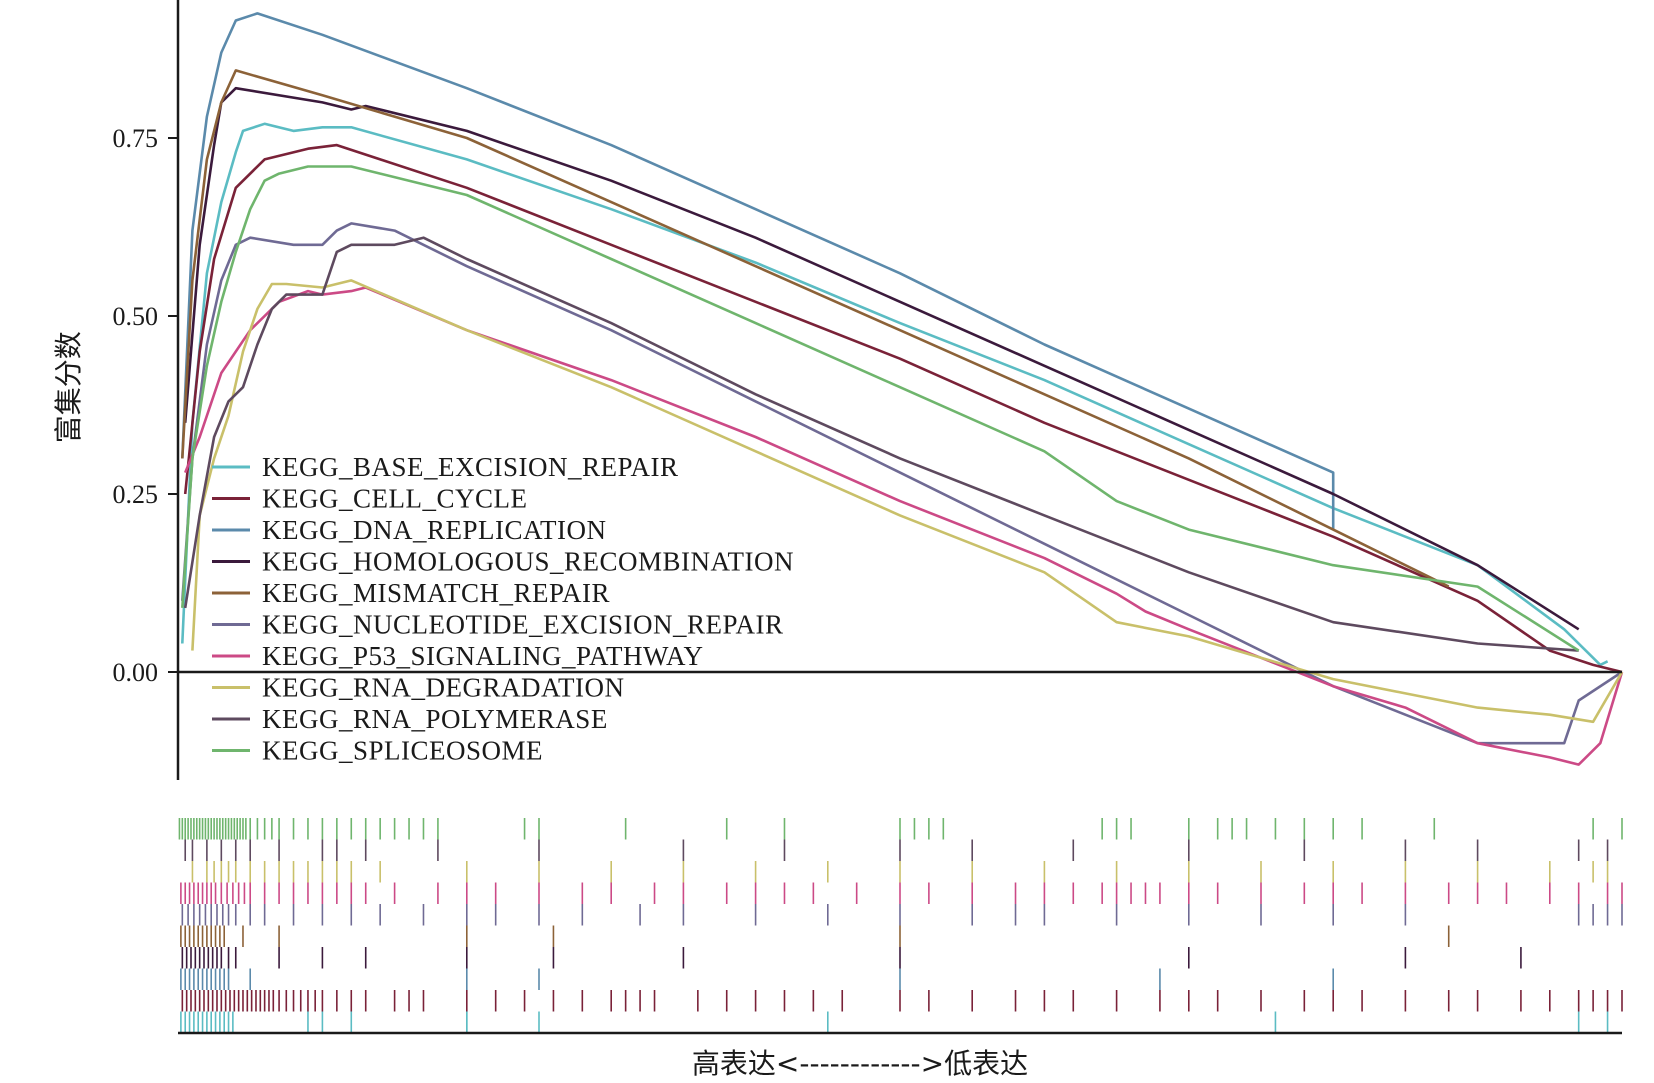  Describe the element at coordinates (136, 494) in the screenshot. I see `y-tick-label: 0.25` at that location.